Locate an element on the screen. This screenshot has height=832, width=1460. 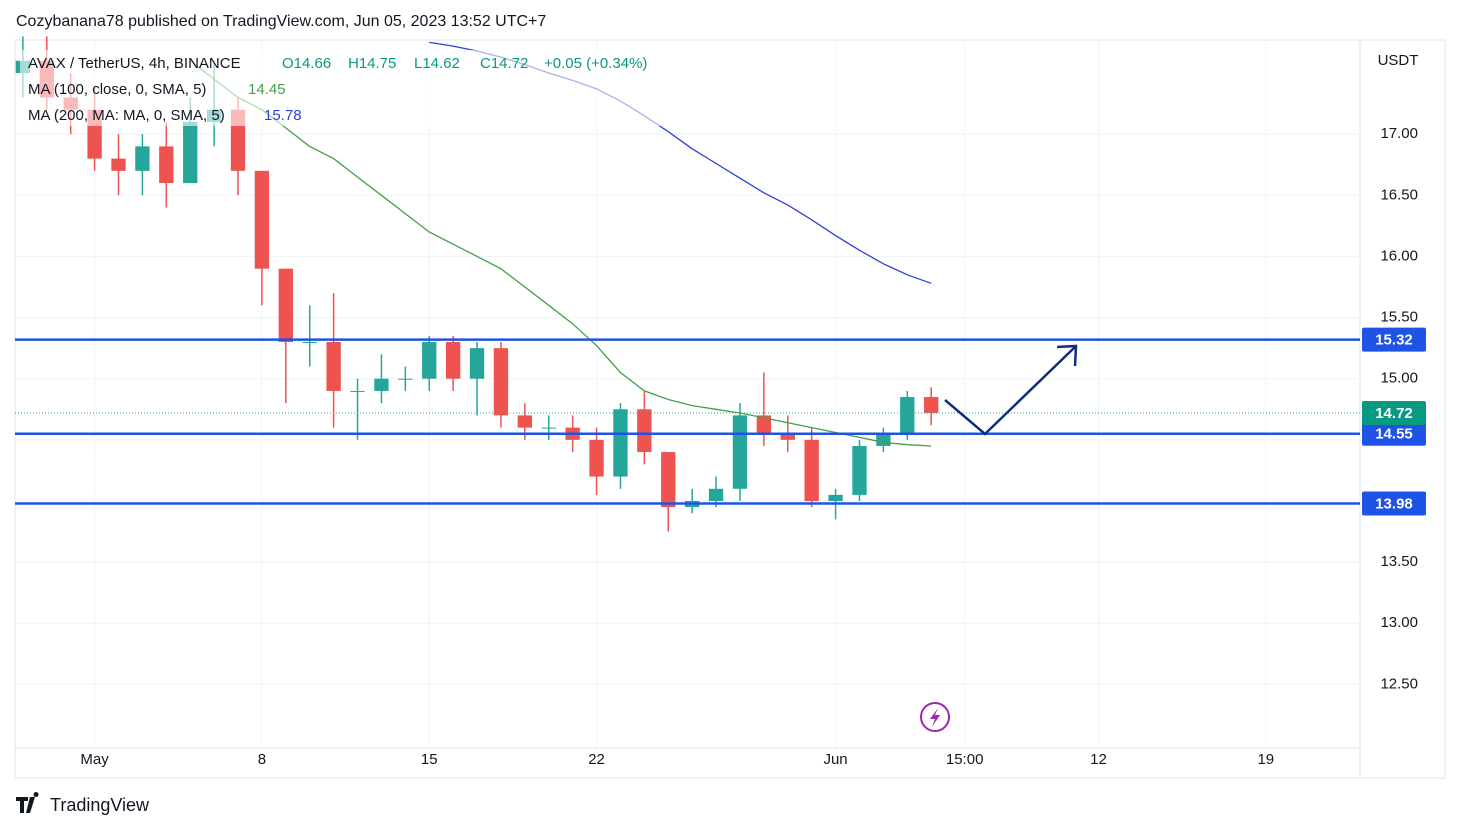
footer-logo: TradingView is located at coordinates (83, 803).